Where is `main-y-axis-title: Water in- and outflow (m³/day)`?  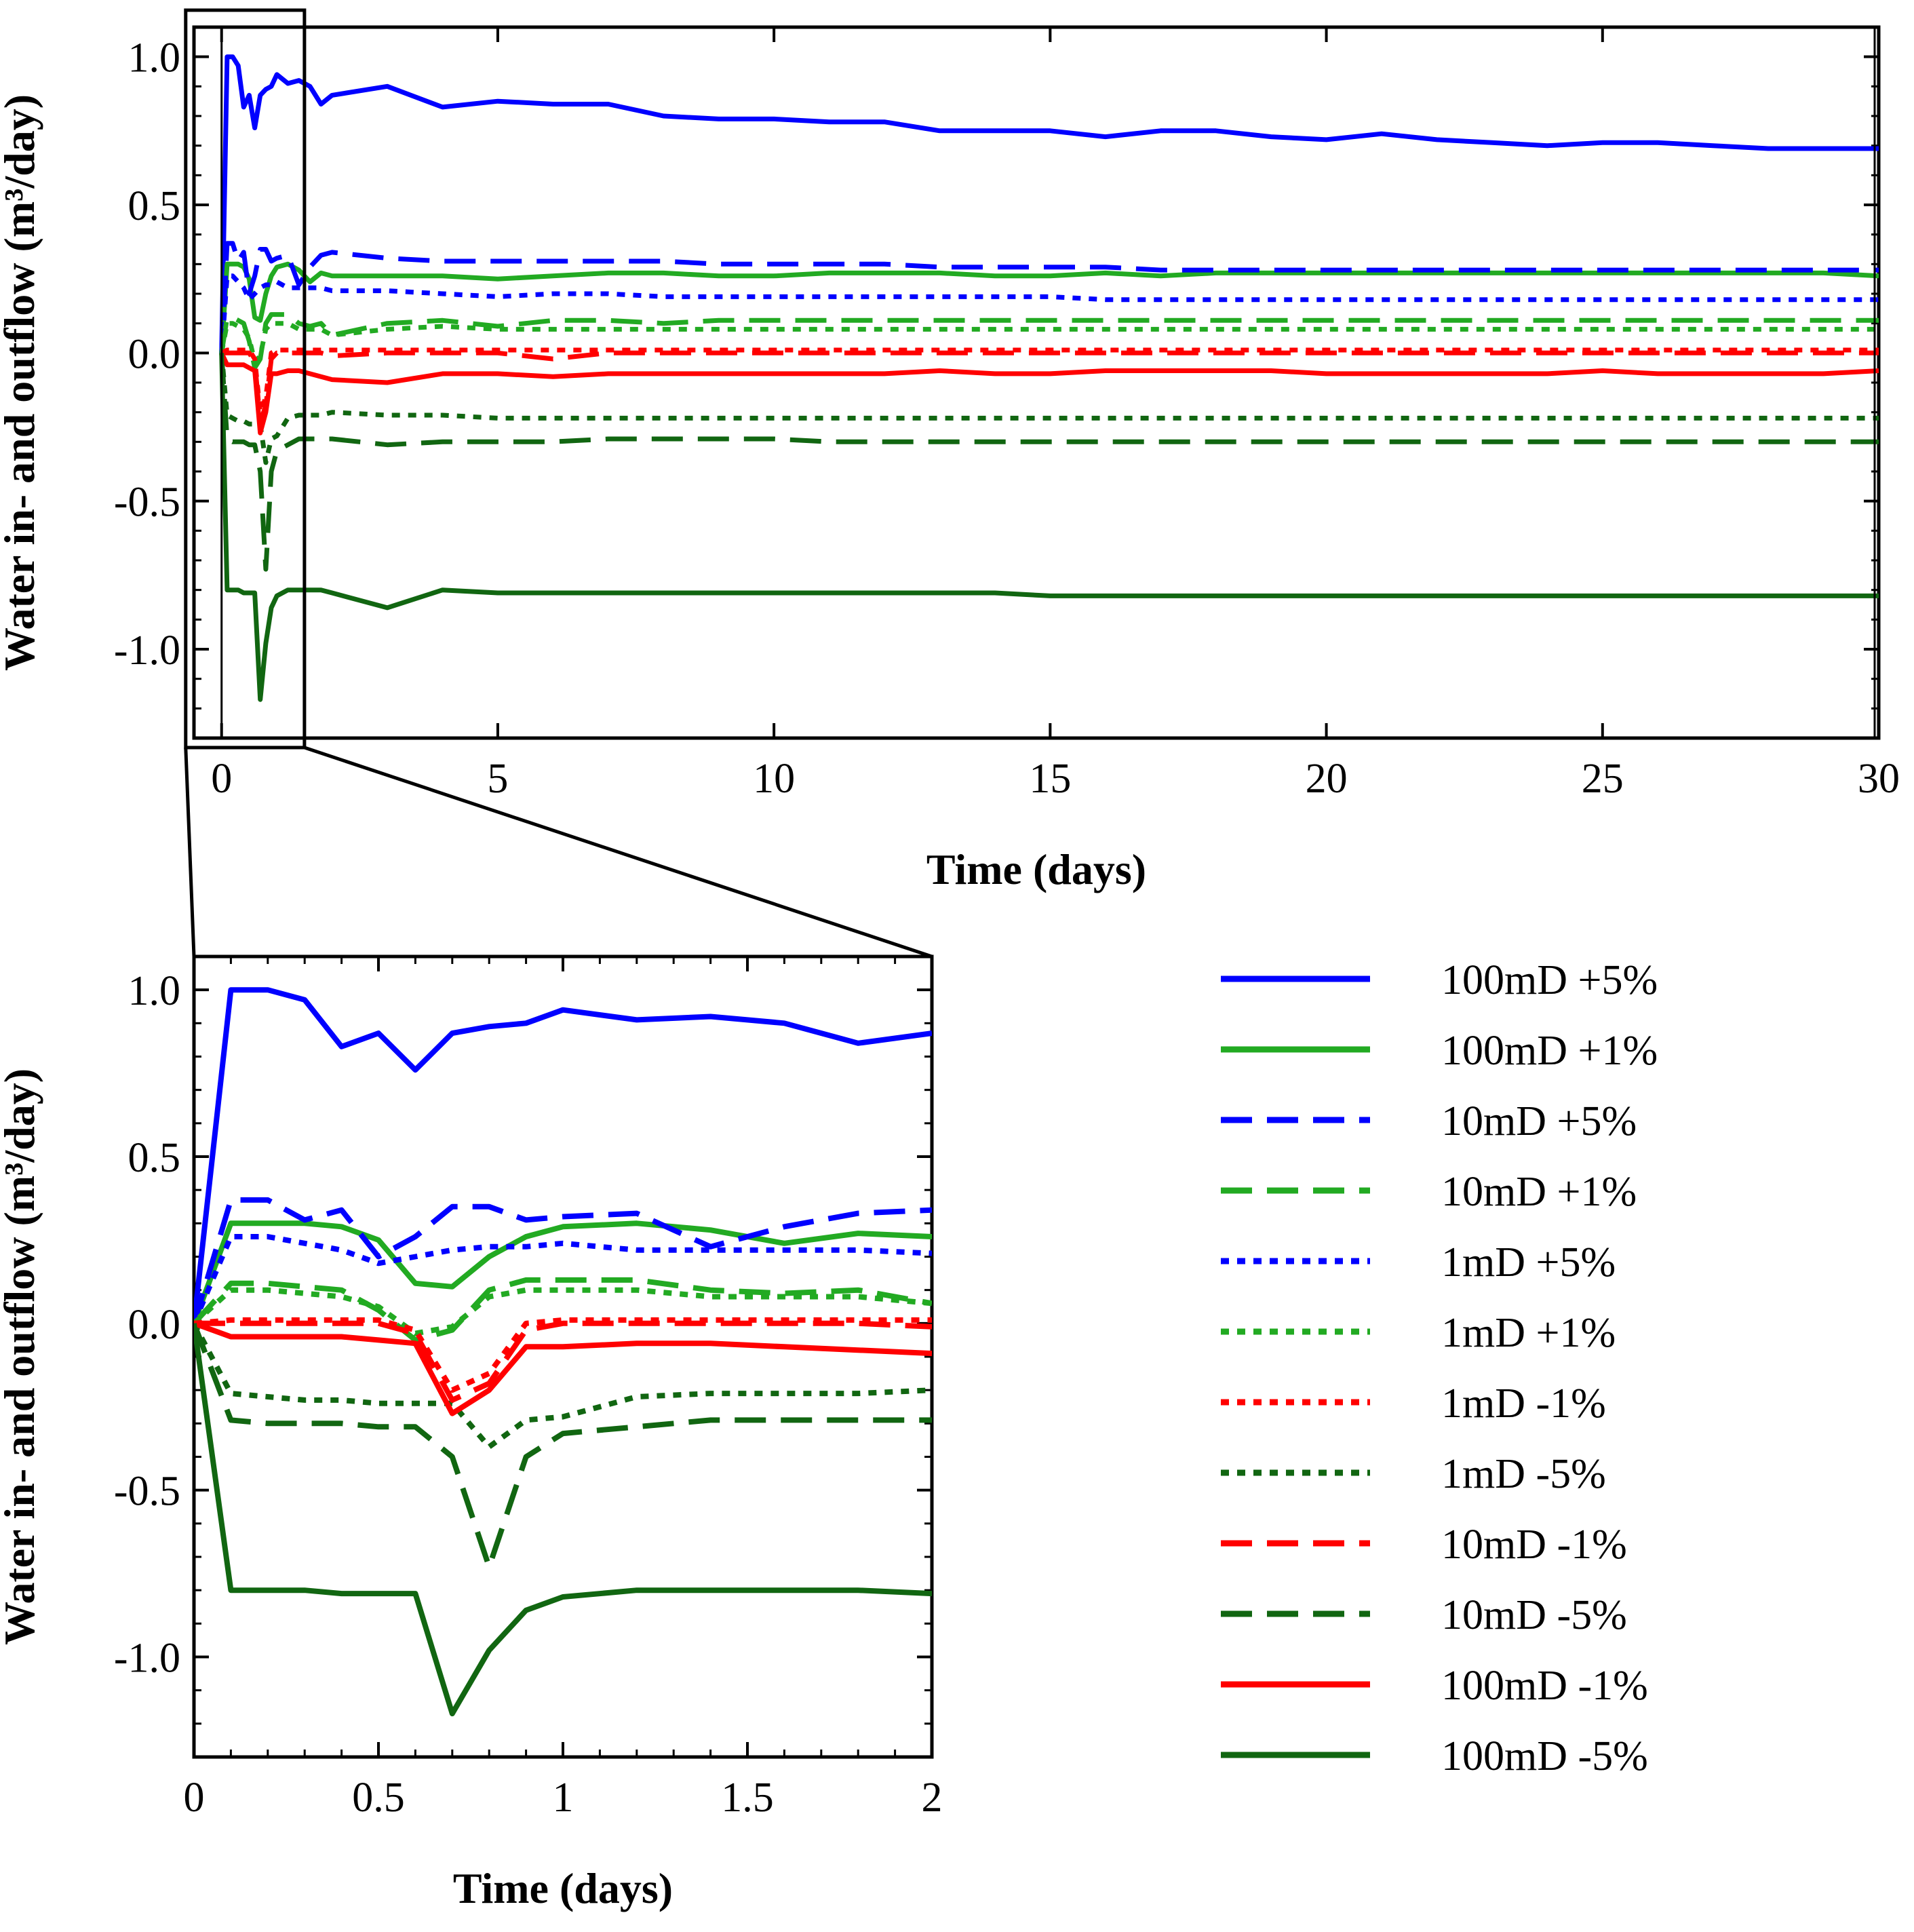 main-y-axis-title: Water in- and outflow (m³/day) is located at coordinates (22, 383).